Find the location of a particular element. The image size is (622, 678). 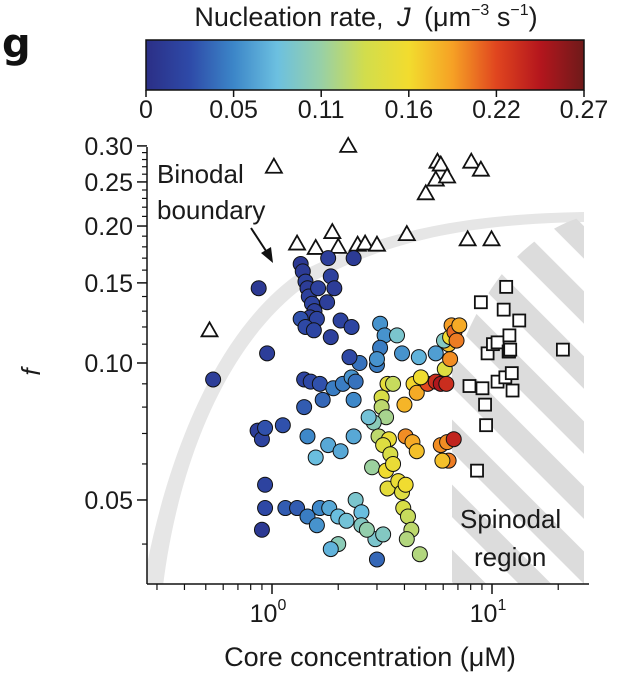

spinodal-label-line2: region is located at coordinates (510, 557).